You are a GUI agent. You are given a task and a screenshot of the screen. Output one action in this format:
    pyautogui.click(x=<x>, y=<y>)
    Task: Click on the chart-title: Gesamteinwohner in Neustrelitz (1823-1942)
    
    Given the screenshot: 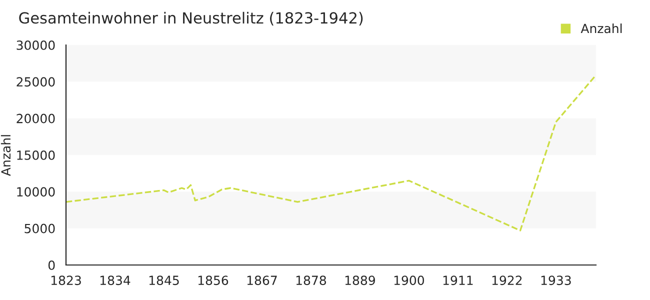 What is the action you would take?
    pyautogui.click(x=191, y=19)
    